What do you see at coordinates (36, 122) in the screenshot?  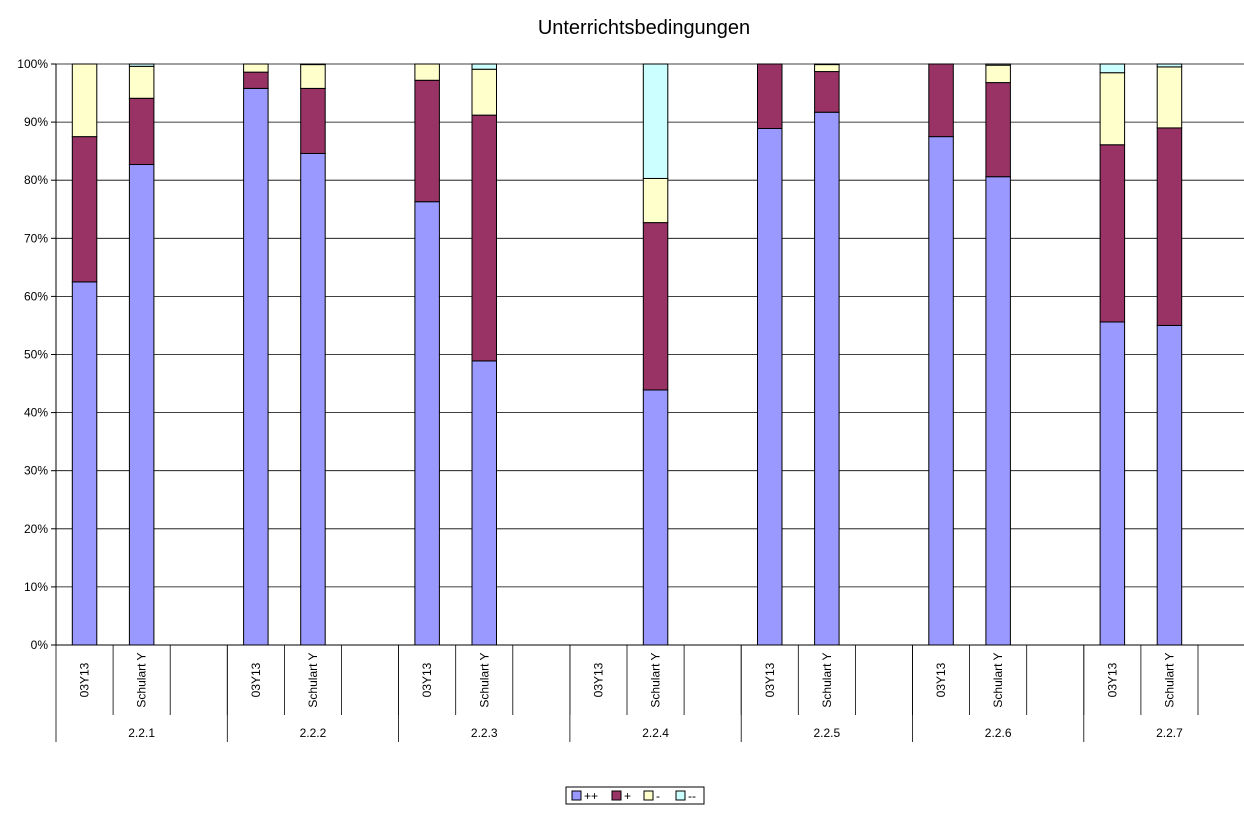 I see `y-tick-label: 90%` at bounding box center [36, 122].